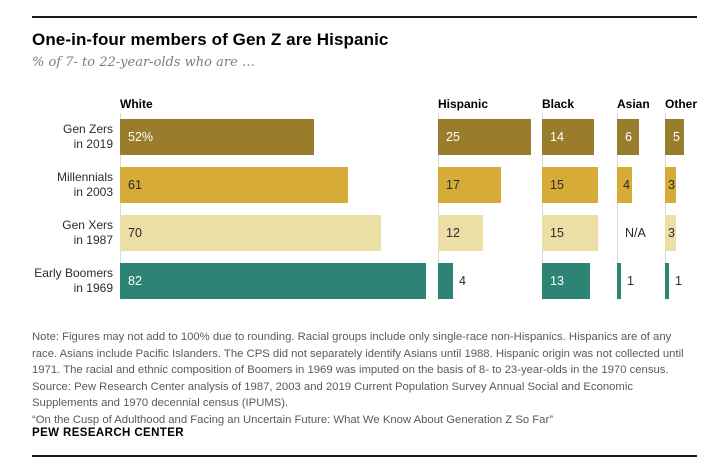 The image size is (720, 469). Describe the element at coordinates (135, 233) in the screenshot. I see `bar-value-label: 70` at that location.